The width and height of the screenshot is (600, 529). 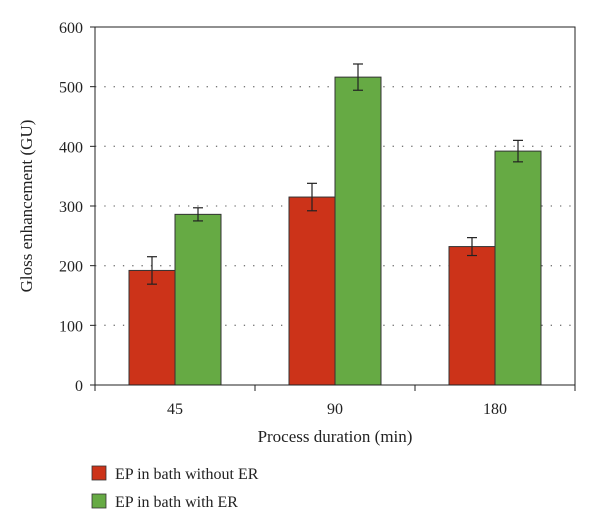 What do you see at coordinates (71, 147) in the screenshot?
I see `y-tick-label: 400` at bounding box center [71, 147].